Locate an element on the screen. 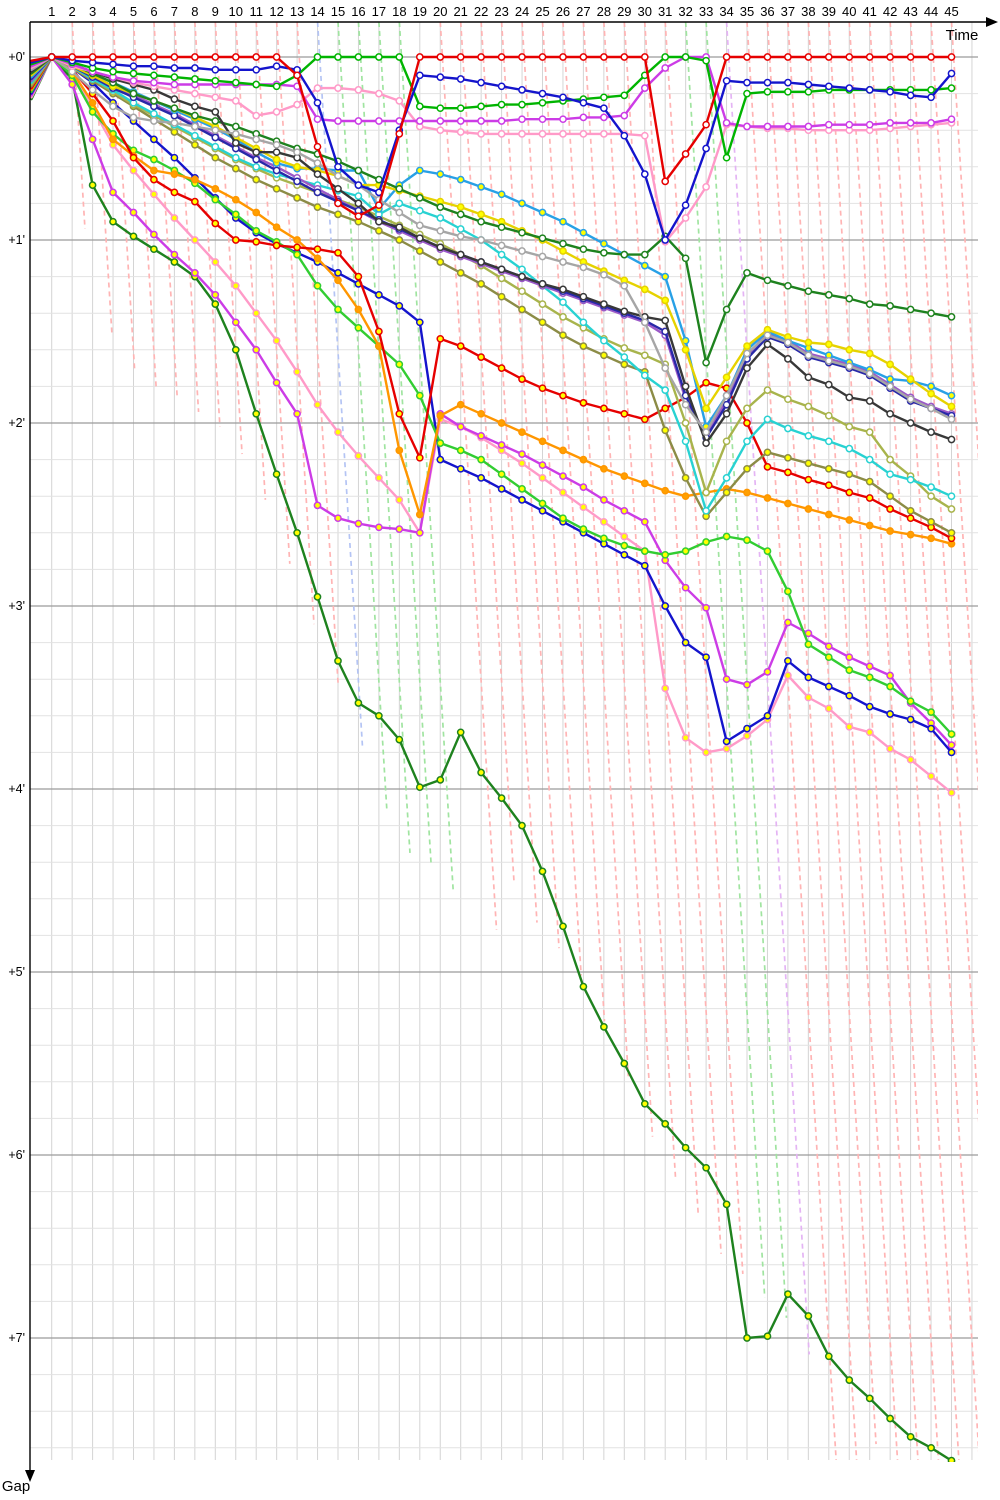 Image resolution: width=1000 pixels, height=1500 pixels. y-tick-label: +2' is located at coordinates (16, 423).